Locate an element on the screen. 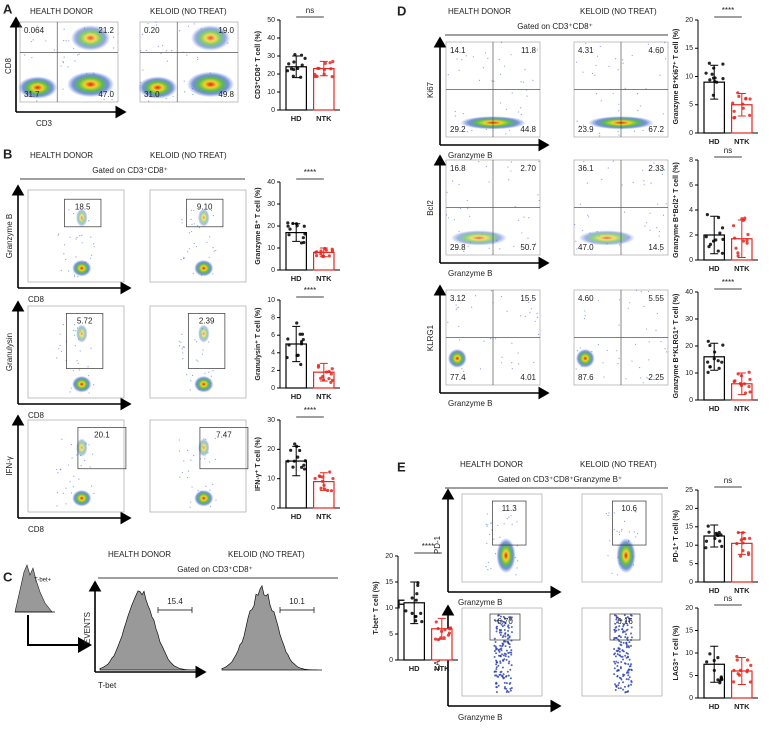  quadrant-value: 67.2 is located at coordinates (656, 129).